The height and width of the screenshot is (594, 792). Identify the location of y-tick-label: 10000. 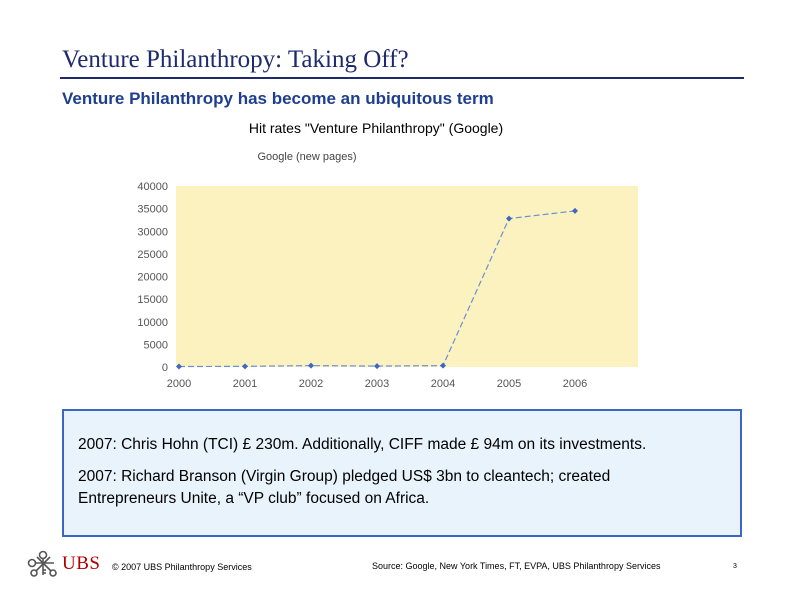
(152, 323).